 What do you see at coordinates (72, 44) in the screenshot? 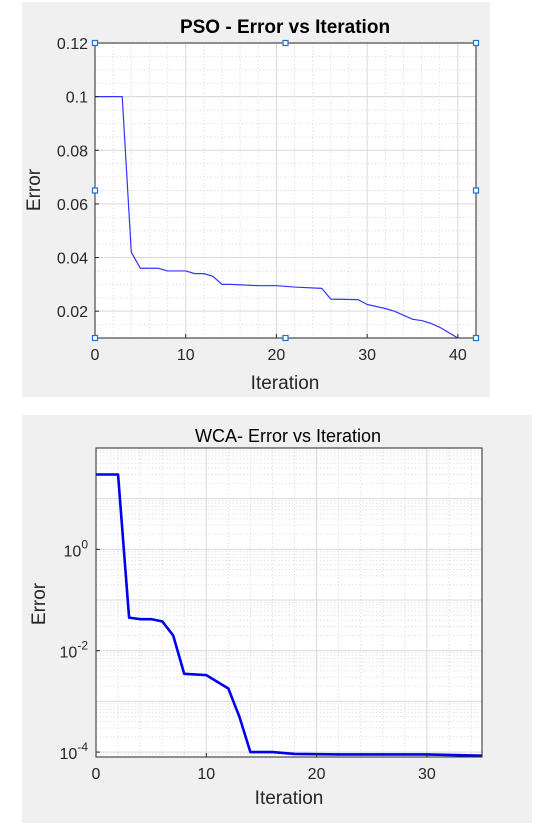
I see `pso-y-tick-label: 0.12` at bounding box center [72, 44].